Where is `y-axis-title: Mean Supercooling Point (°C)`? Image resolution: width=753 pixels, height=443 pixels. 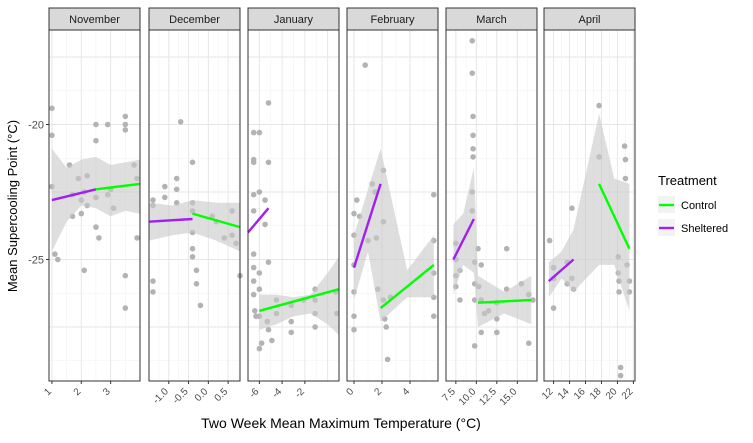
y-axis-title: Mean Supercooling Point (°C) is located at coordinates (12, 206).